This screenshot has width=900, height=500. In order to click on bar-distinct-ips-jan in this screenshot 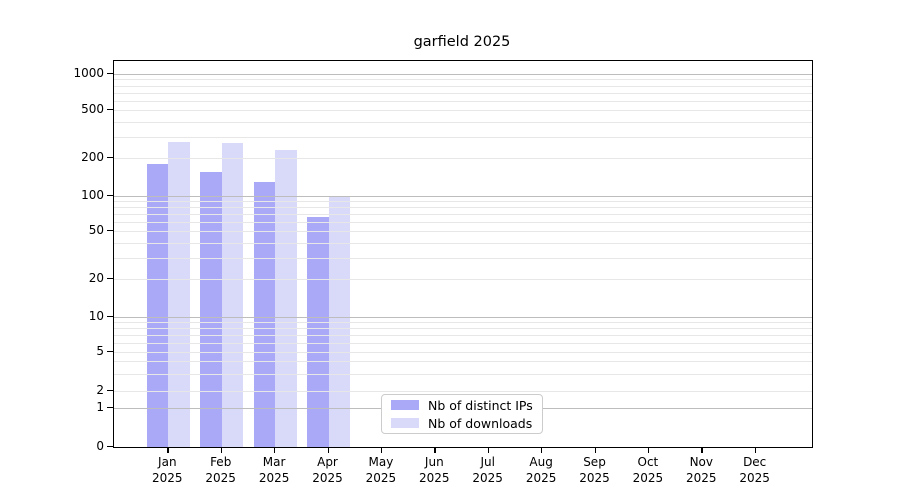, I will do `click(157, 305)`.